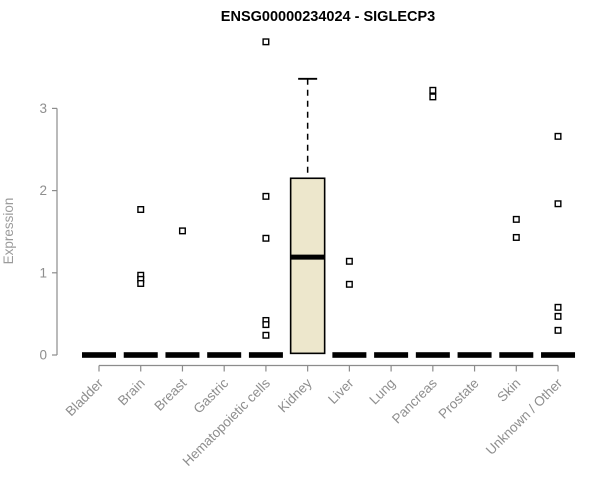 The height and width of the screenshot is (500, 600). What do you see at coordinates (43, 272) in the screenshot?
I see `y-tick-label: 1` at bounding box center [43, 272].